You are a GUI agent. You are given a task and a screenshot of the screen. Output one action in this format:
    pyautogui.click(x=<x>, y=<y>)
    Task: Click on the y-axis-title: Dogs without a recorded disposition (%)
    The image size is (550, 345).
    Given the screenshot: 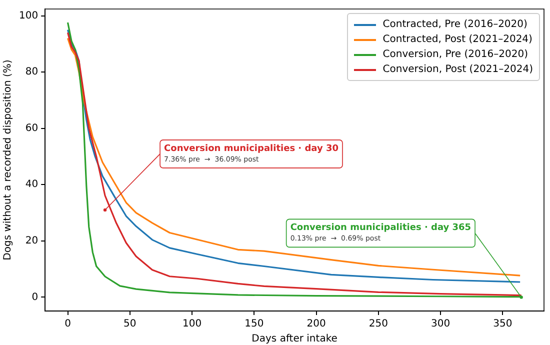 What is the action you would take?
    pyautogui.click(x=8, y=160)
    